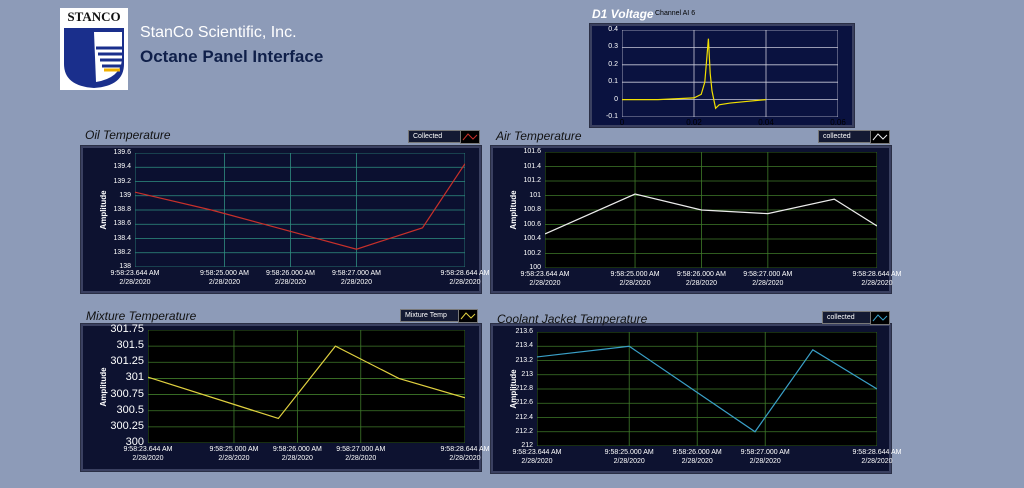  Describe the element at coordinates (766, 122) in the screenshot. I see `x-tick-label: 0.04` at that location.